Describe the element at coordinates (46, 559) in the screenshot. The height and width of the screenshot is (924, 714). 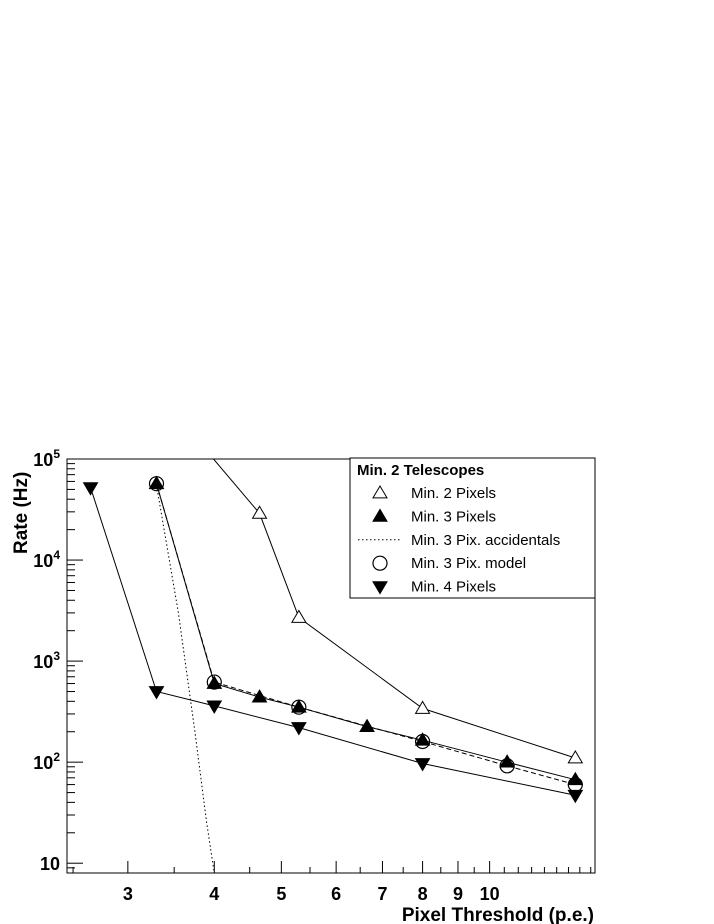
I see `y-tick-label: 10⁴` at that location.